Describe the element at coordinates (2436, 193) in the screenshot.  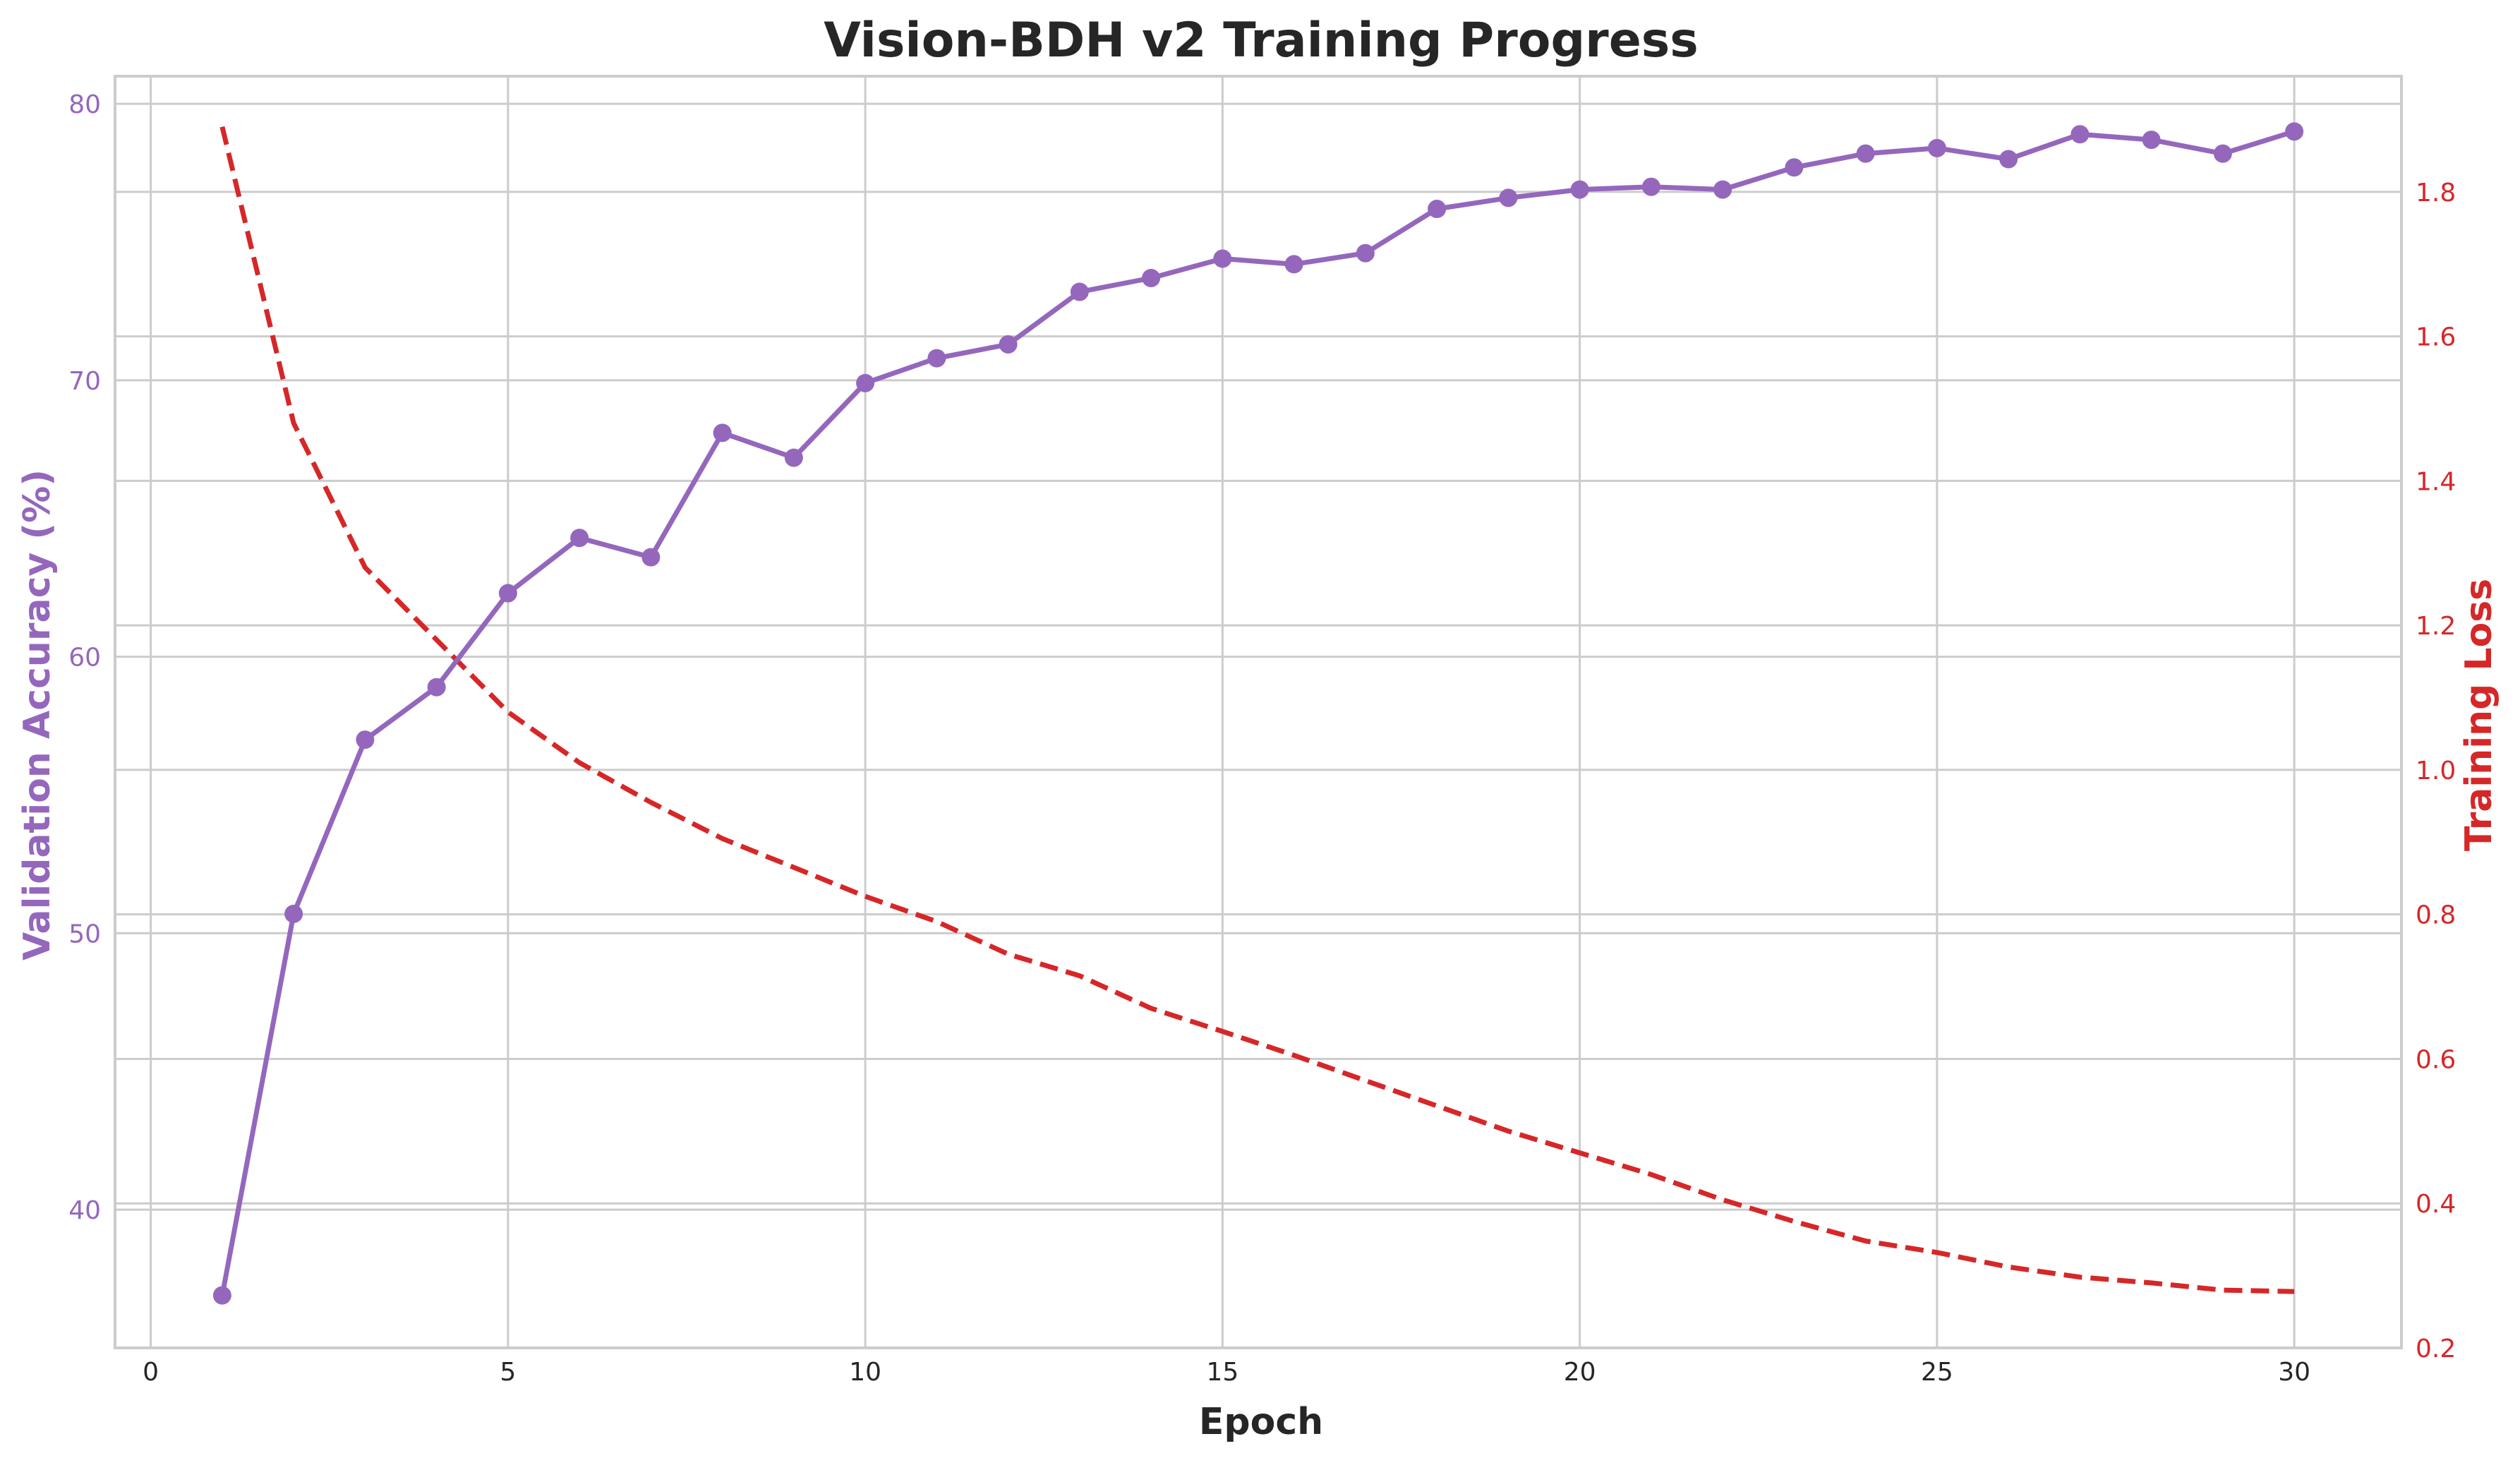
I see `y-tick-label-right: 1.8` at that location.